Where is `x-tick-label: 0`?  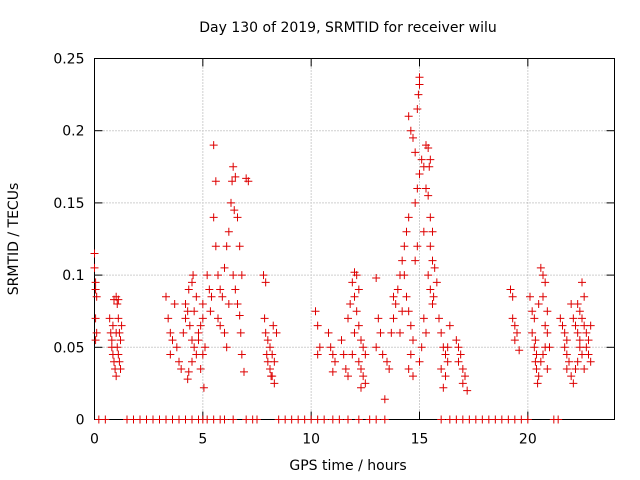 x-tick-label: 0 is located at coordinates (94, 440).